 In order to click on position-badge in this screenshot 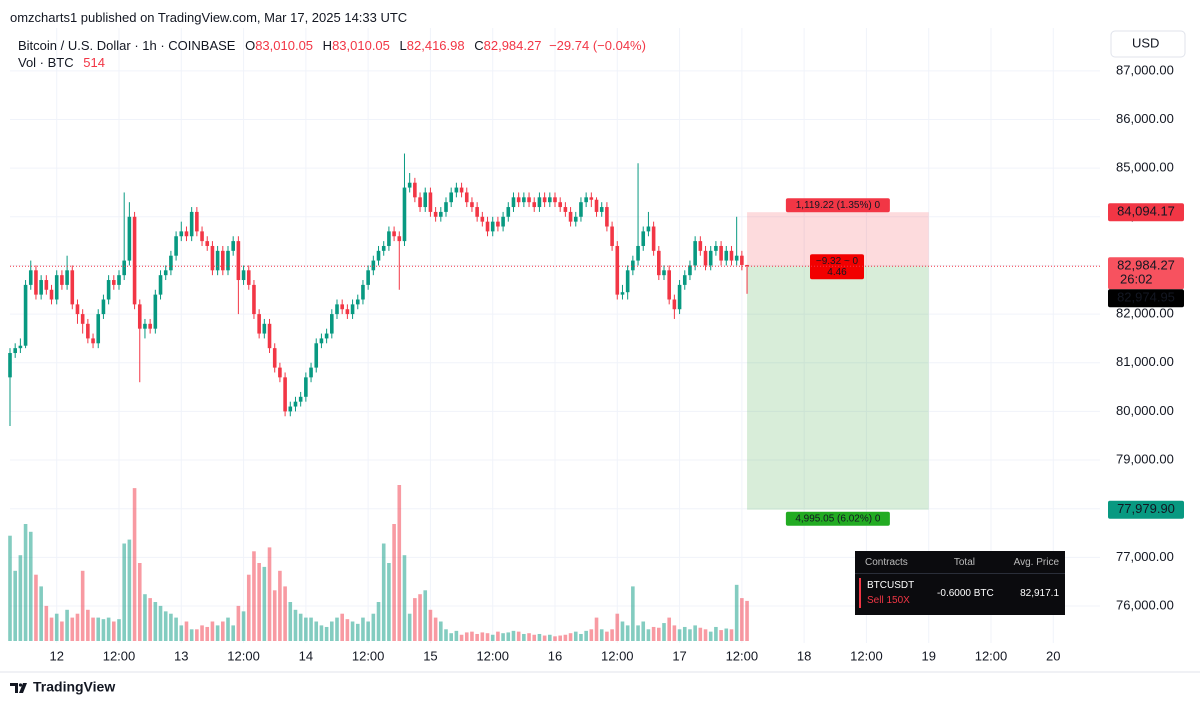, I will do `click(837, 267)`.